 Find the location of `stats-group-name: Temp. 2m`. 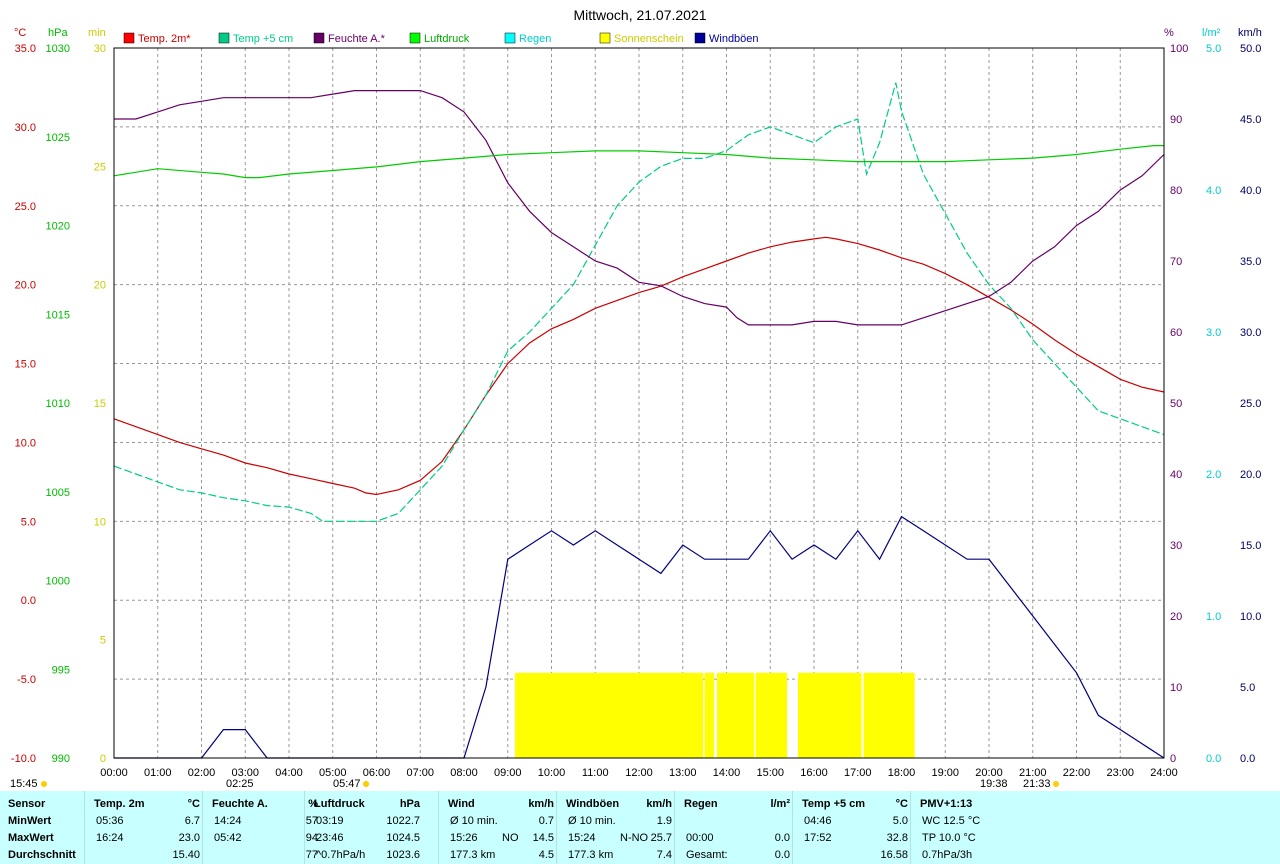

stats-group-name: Temp. 2m is located at coordinates (119, 804).